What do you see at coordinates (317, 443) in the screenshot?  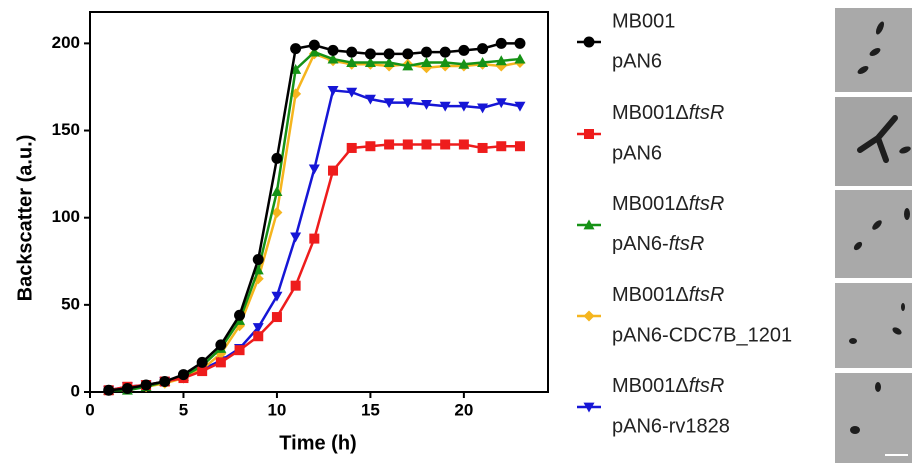 I see `x-axis-title: Time (h)` at bounding box center [317, 443].